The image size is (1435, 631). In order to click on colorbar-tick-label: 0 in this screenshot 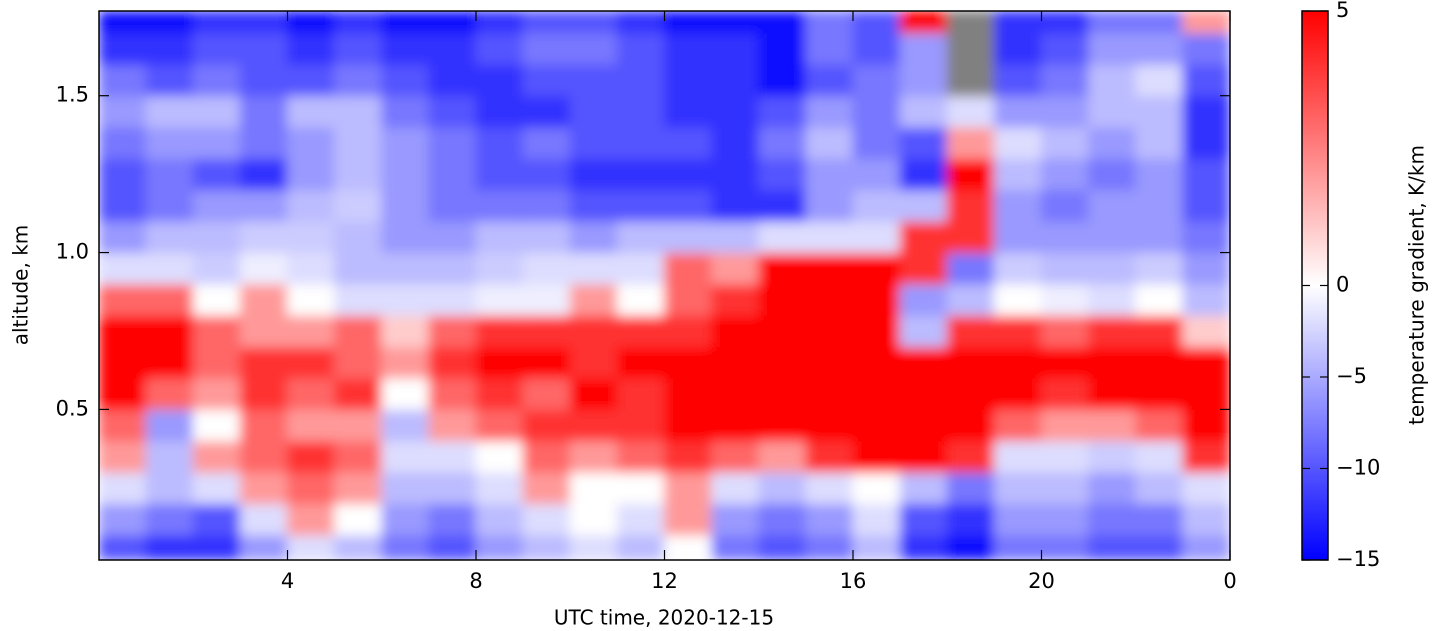, I will do `click(1342, 285)`.